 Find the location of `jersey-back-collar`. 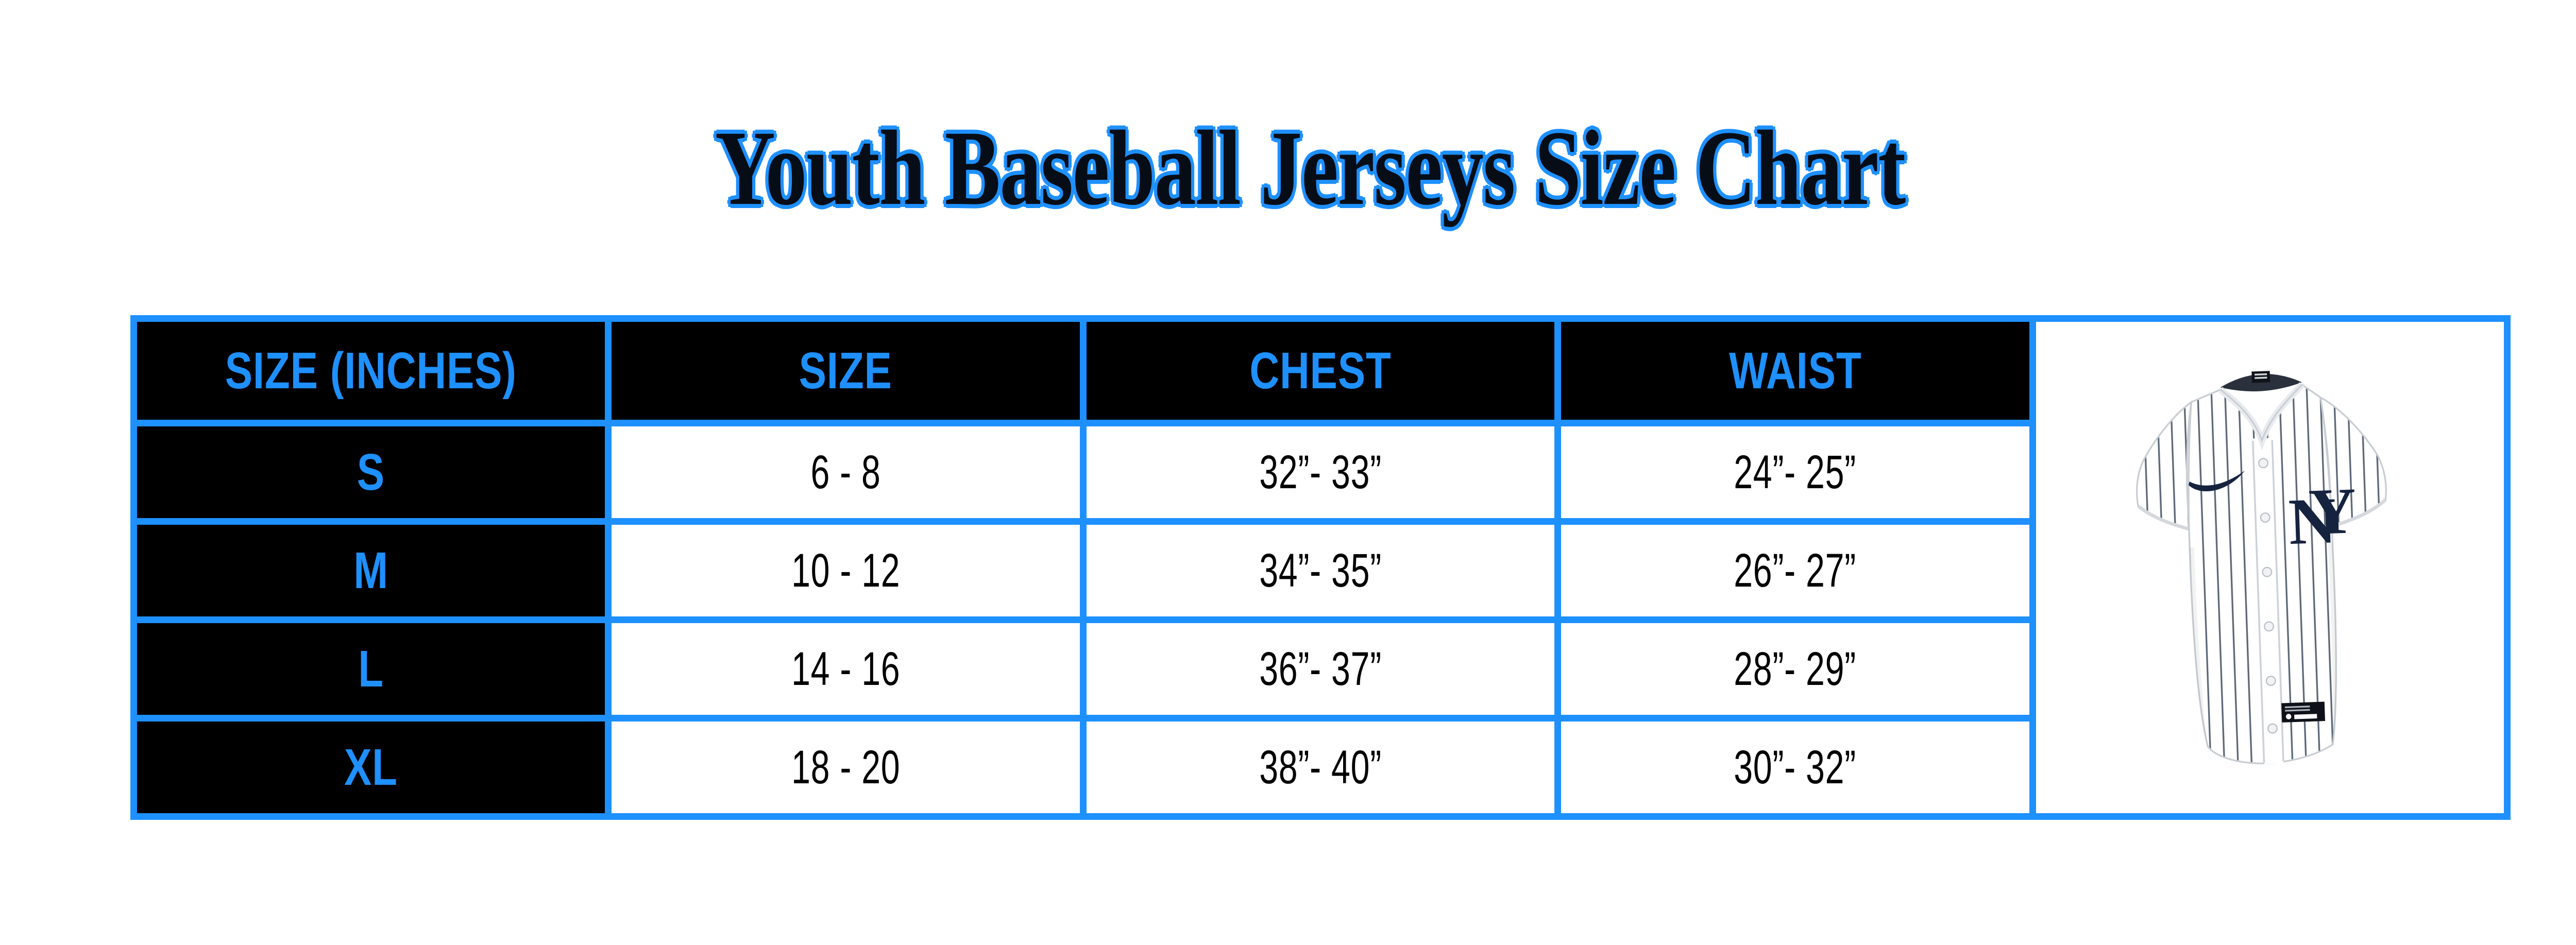

jersey-back-collar is located at coordinates (2261, 383).